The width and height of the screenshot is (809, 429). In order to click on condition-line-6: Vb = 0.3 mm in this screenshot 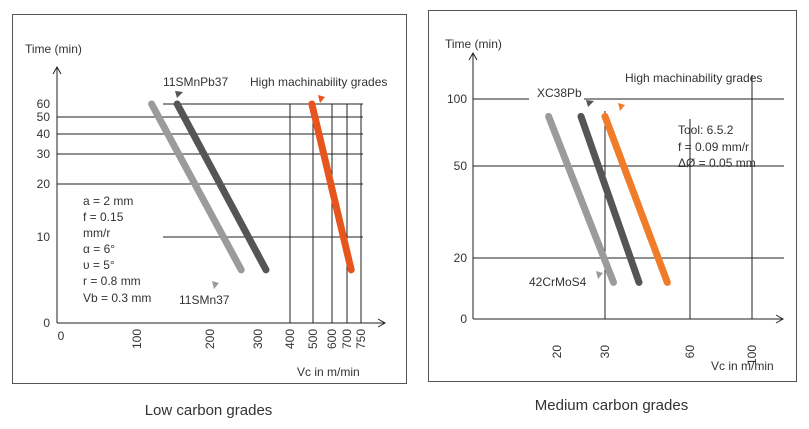, I will do `click(117, 298)`.